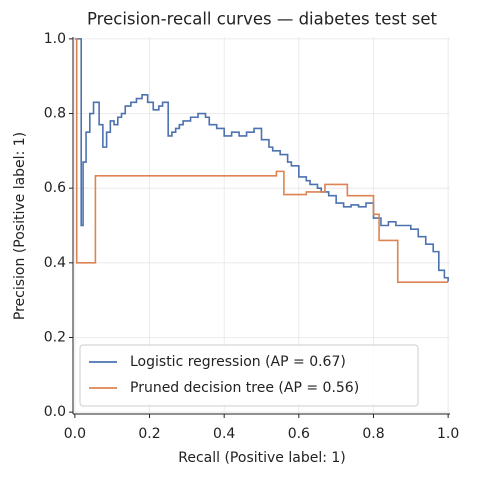 The image size is (483, 478). What do you see at coordinates (224, 434) in the screenshot?
I see `x-tick-label: 0.4` at bounding box center [224, 434].